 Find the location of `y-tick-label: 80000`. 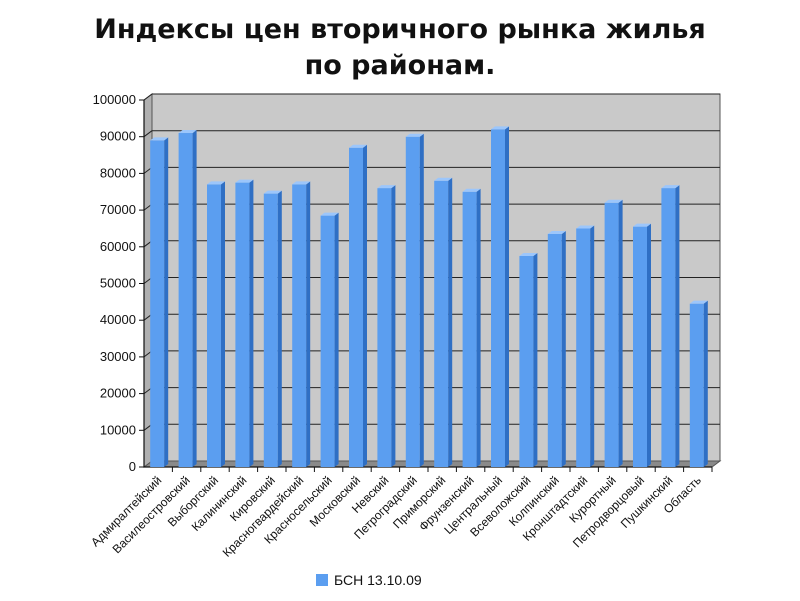

y-tick-label: 80000 is located at coordinates (118, 172).